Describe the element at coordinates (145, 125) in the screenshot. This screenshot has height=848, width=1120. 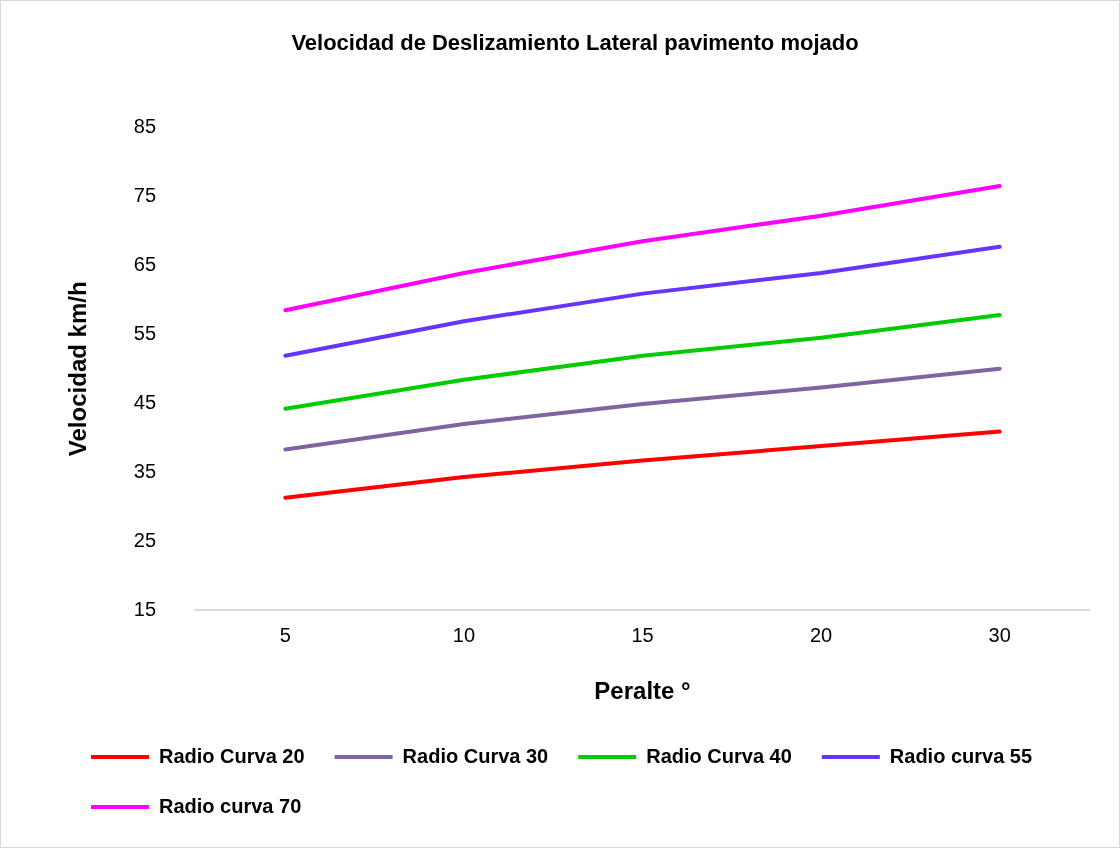
I see `y-tick-label: 85` at that location.